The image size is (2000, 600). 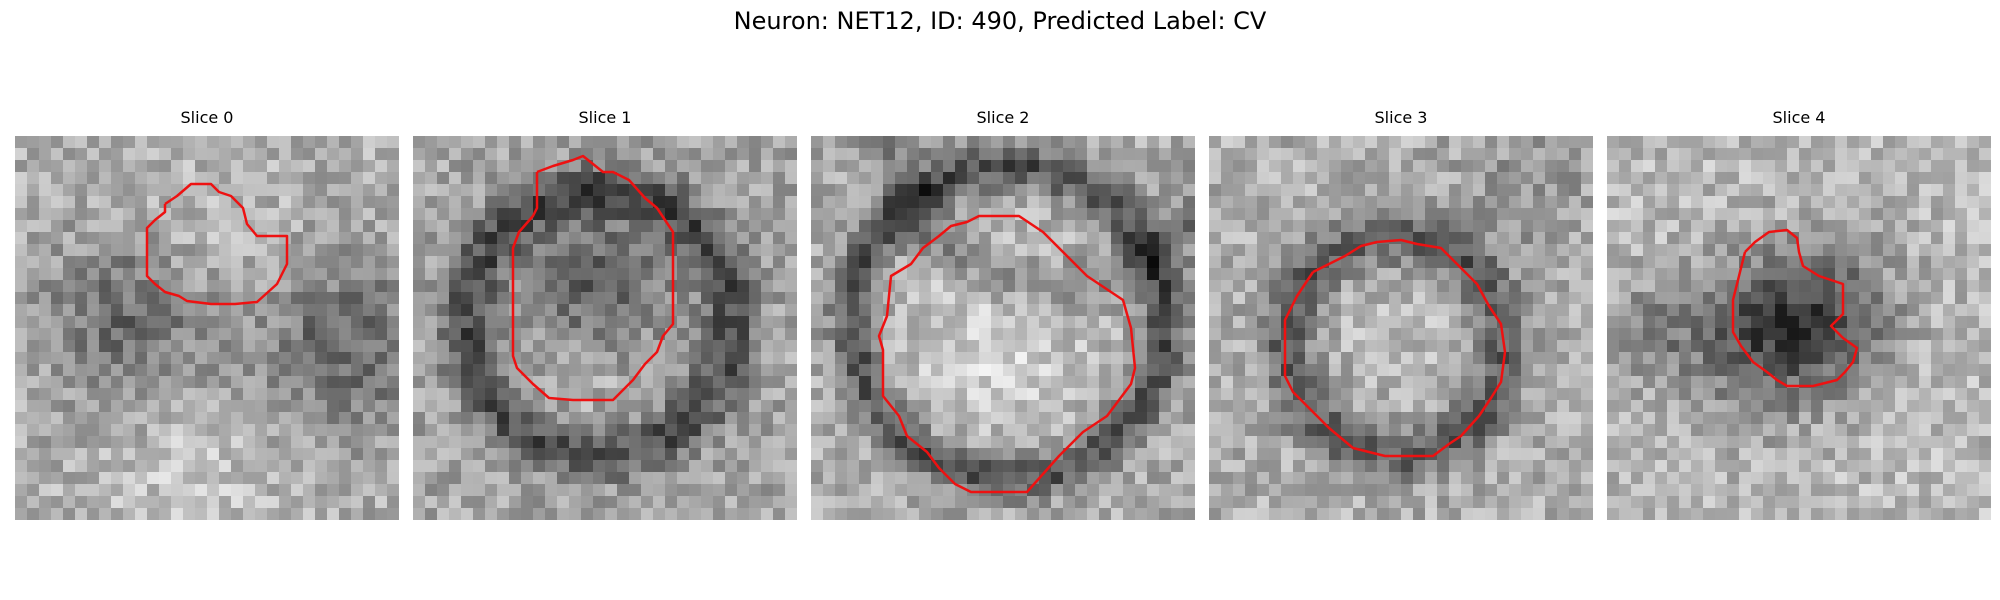 I want to click on slice-title-0: Slice 0, so click(x=207, y=118).